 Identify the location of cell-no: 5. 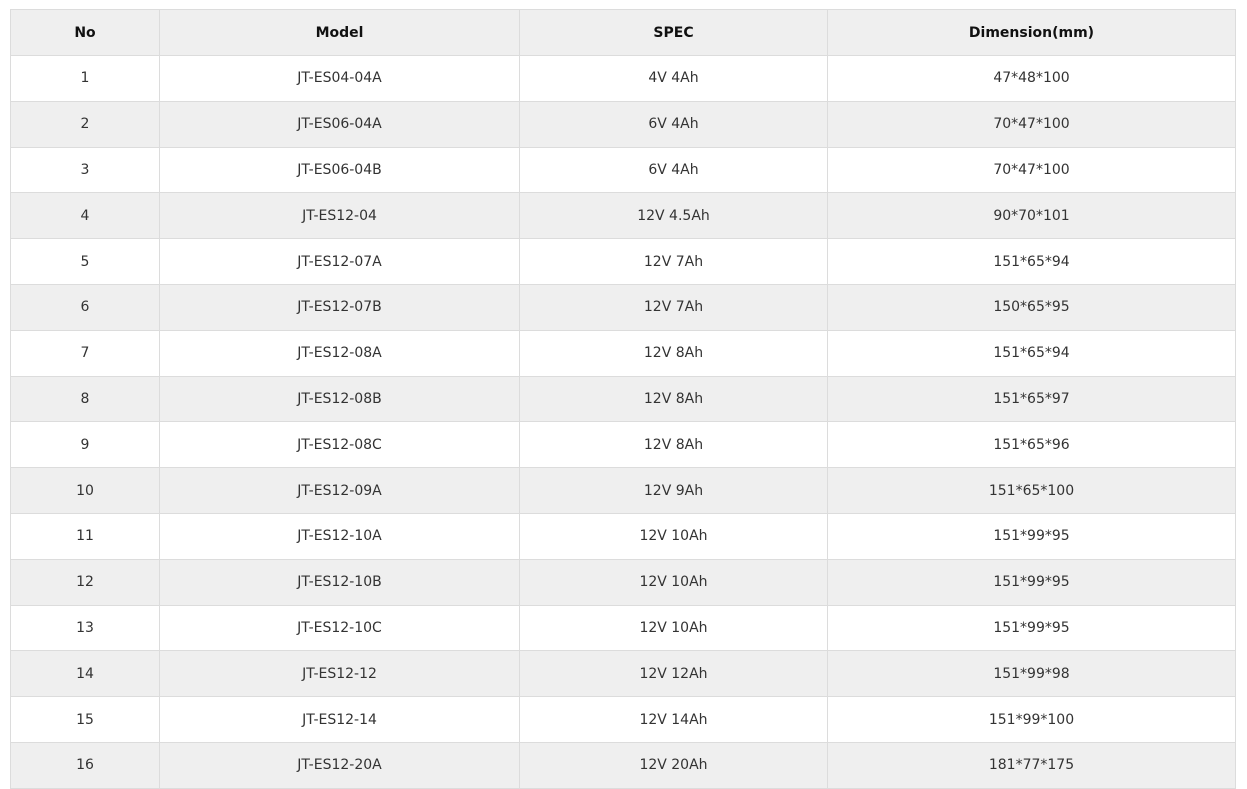
(85, 261).